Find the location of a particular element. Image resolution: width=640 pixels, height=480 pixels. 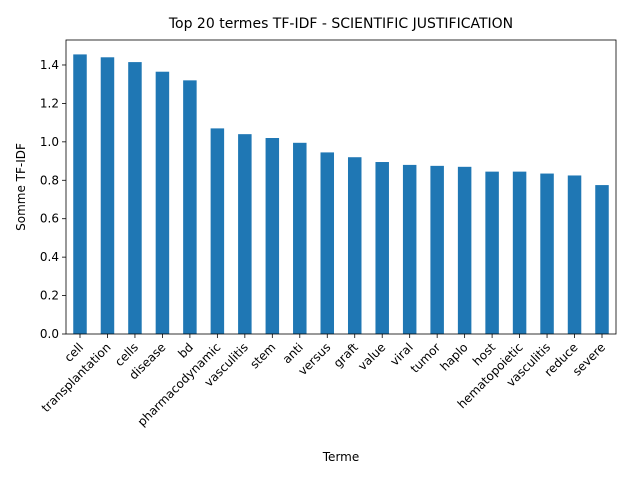

bar-pharmacodynamic is located at coordinates (217, 231).